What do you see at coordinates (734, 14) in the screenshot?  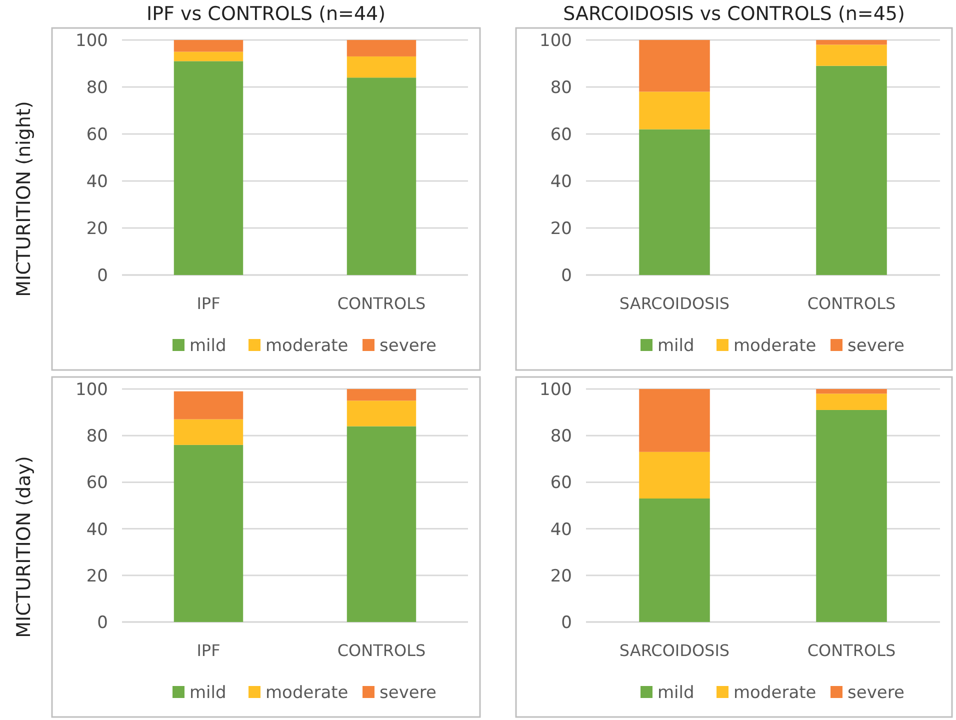 I see `chart-title: SARCOIDOSIS vs CONTROLS (n=45)` at bounding box center [734, 14].